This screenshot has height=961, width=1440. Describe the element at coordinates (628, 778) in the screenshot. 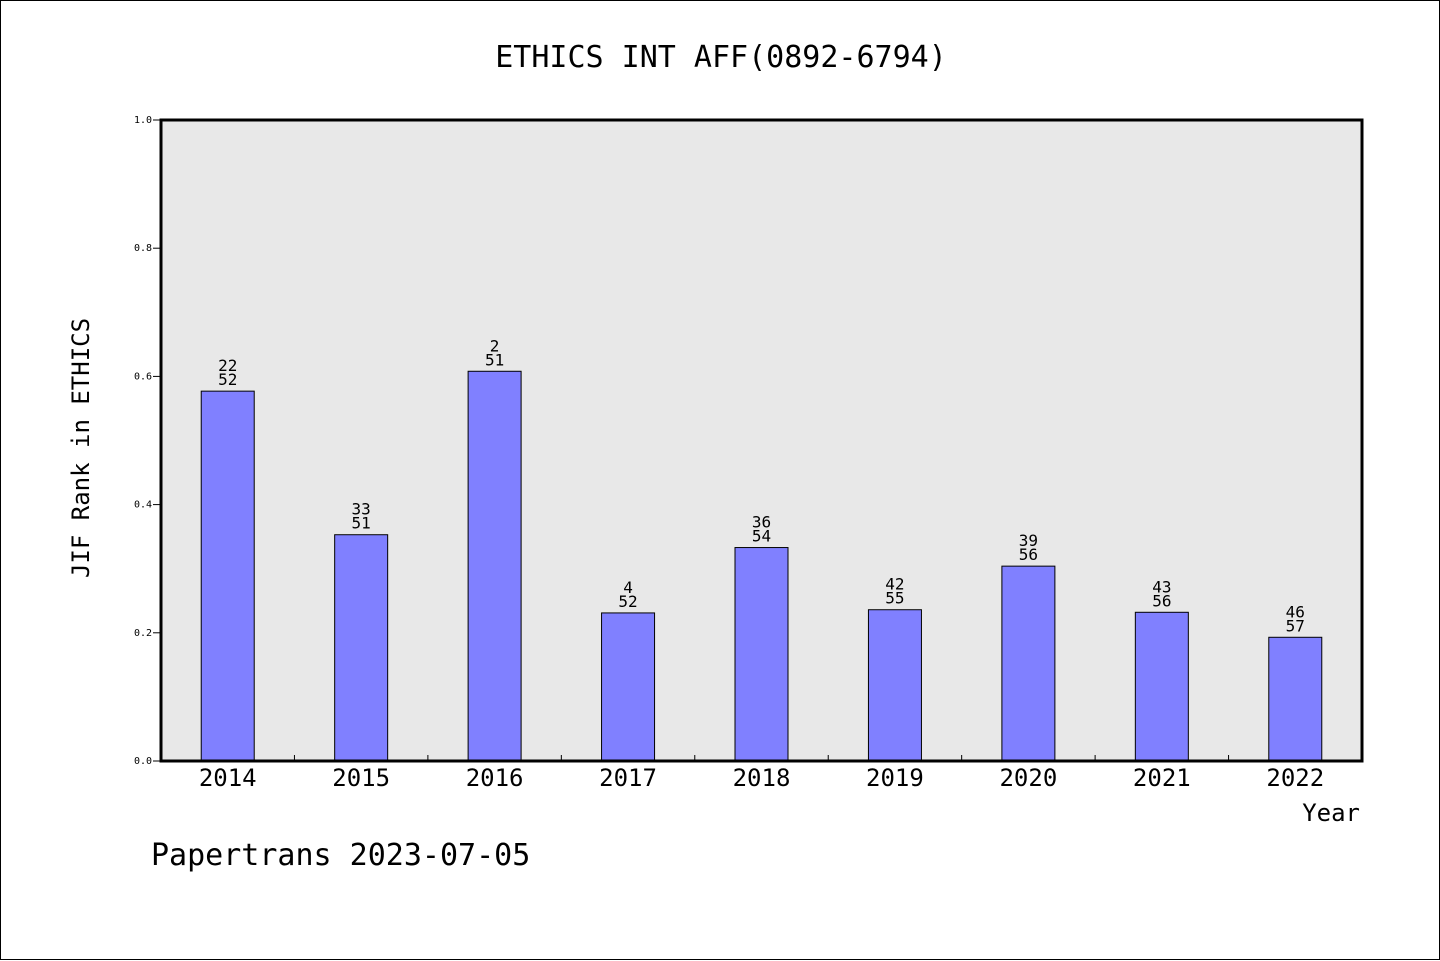

I see `x-tick-label: 2017` at that location.